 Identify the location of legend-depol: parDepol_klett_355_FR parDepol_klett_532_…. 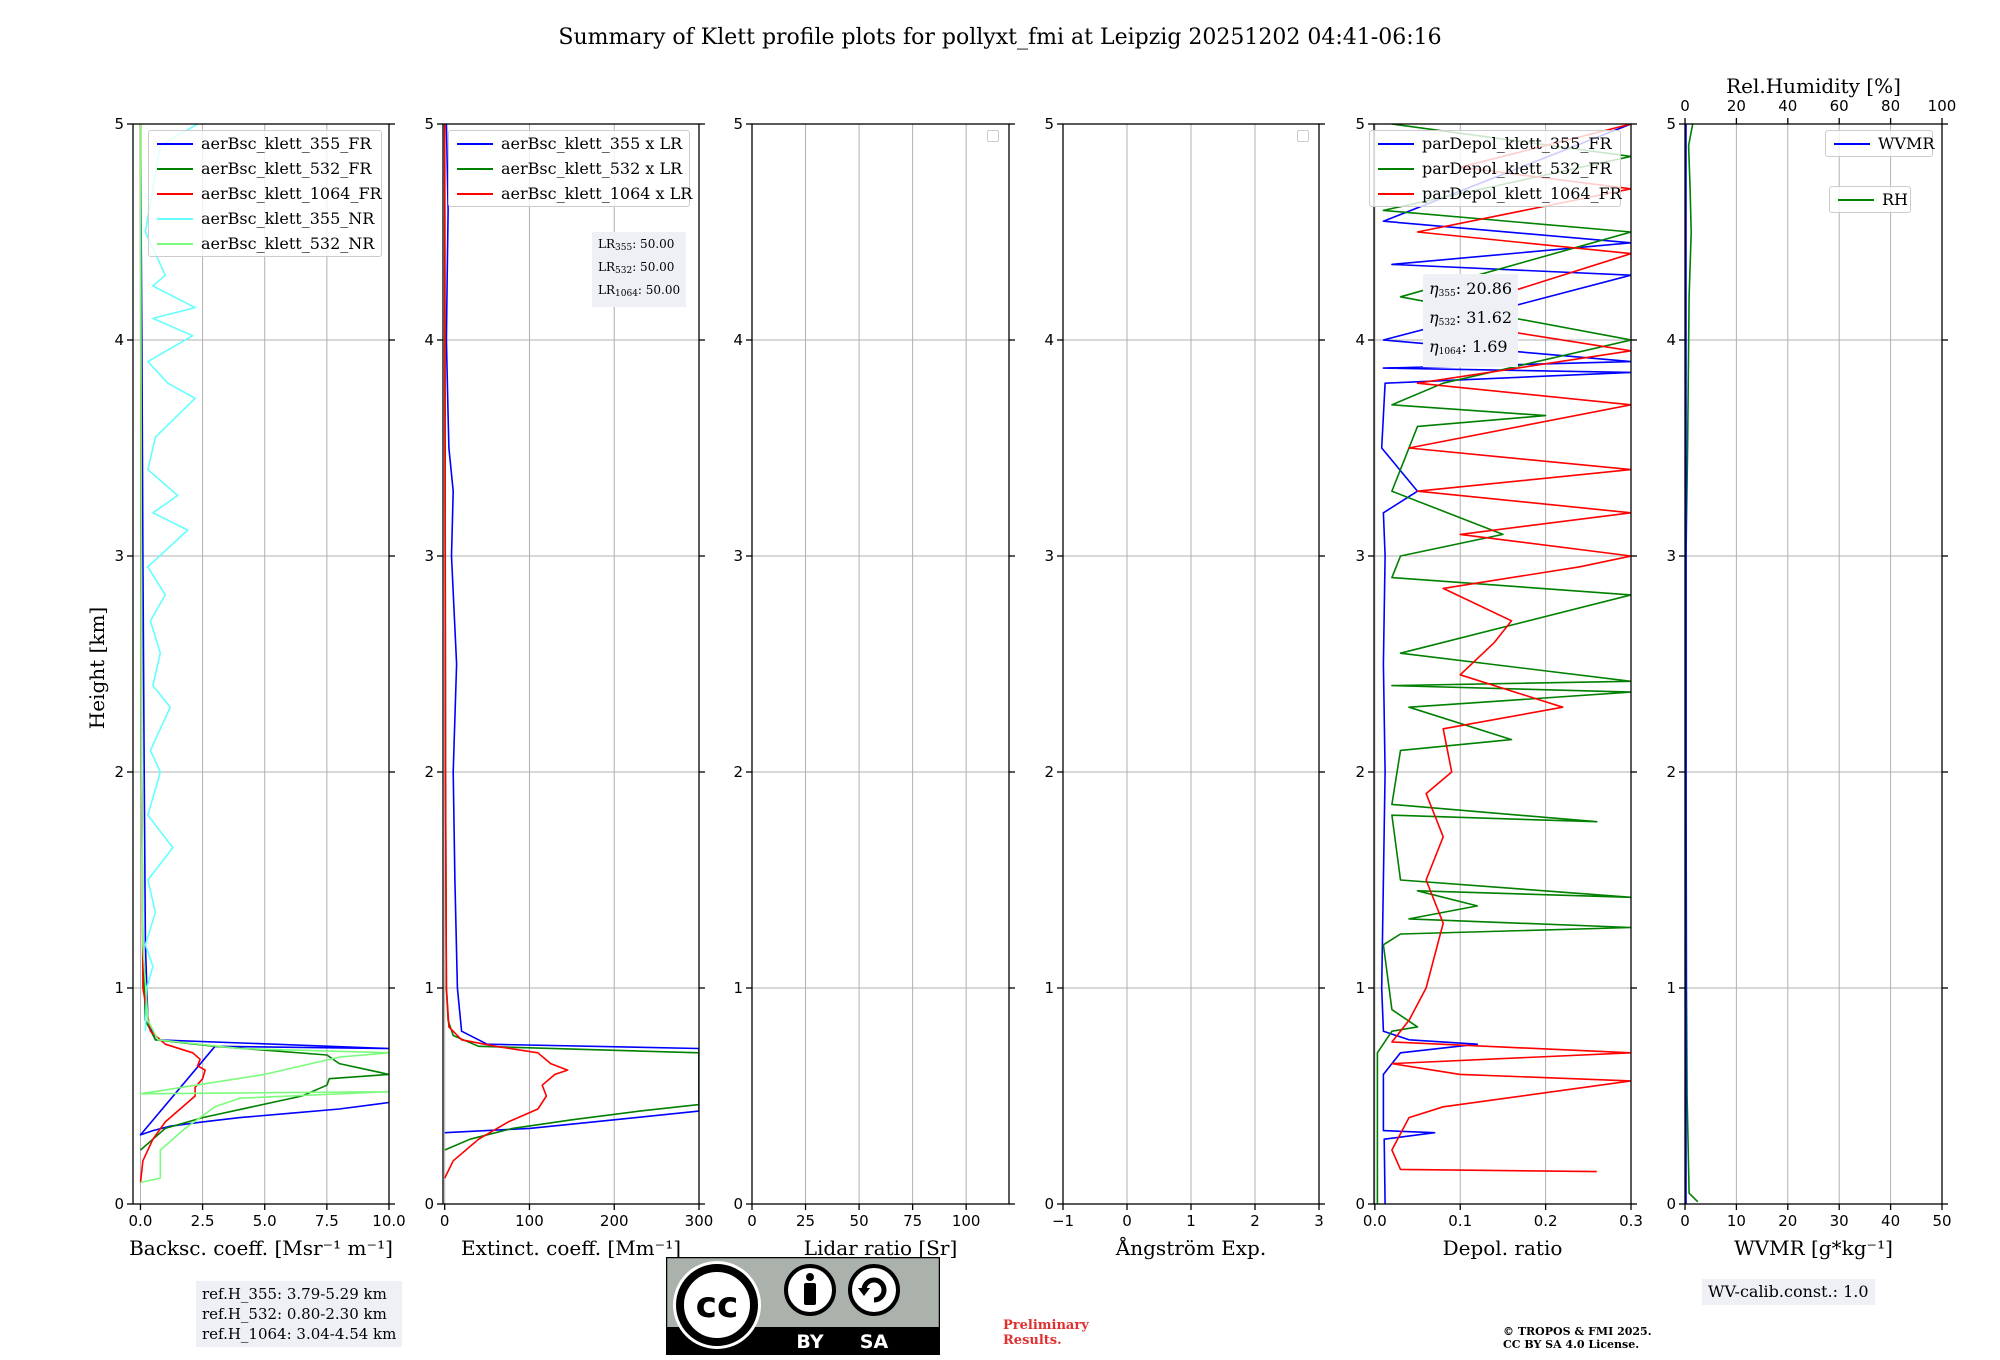
(1495, 168).